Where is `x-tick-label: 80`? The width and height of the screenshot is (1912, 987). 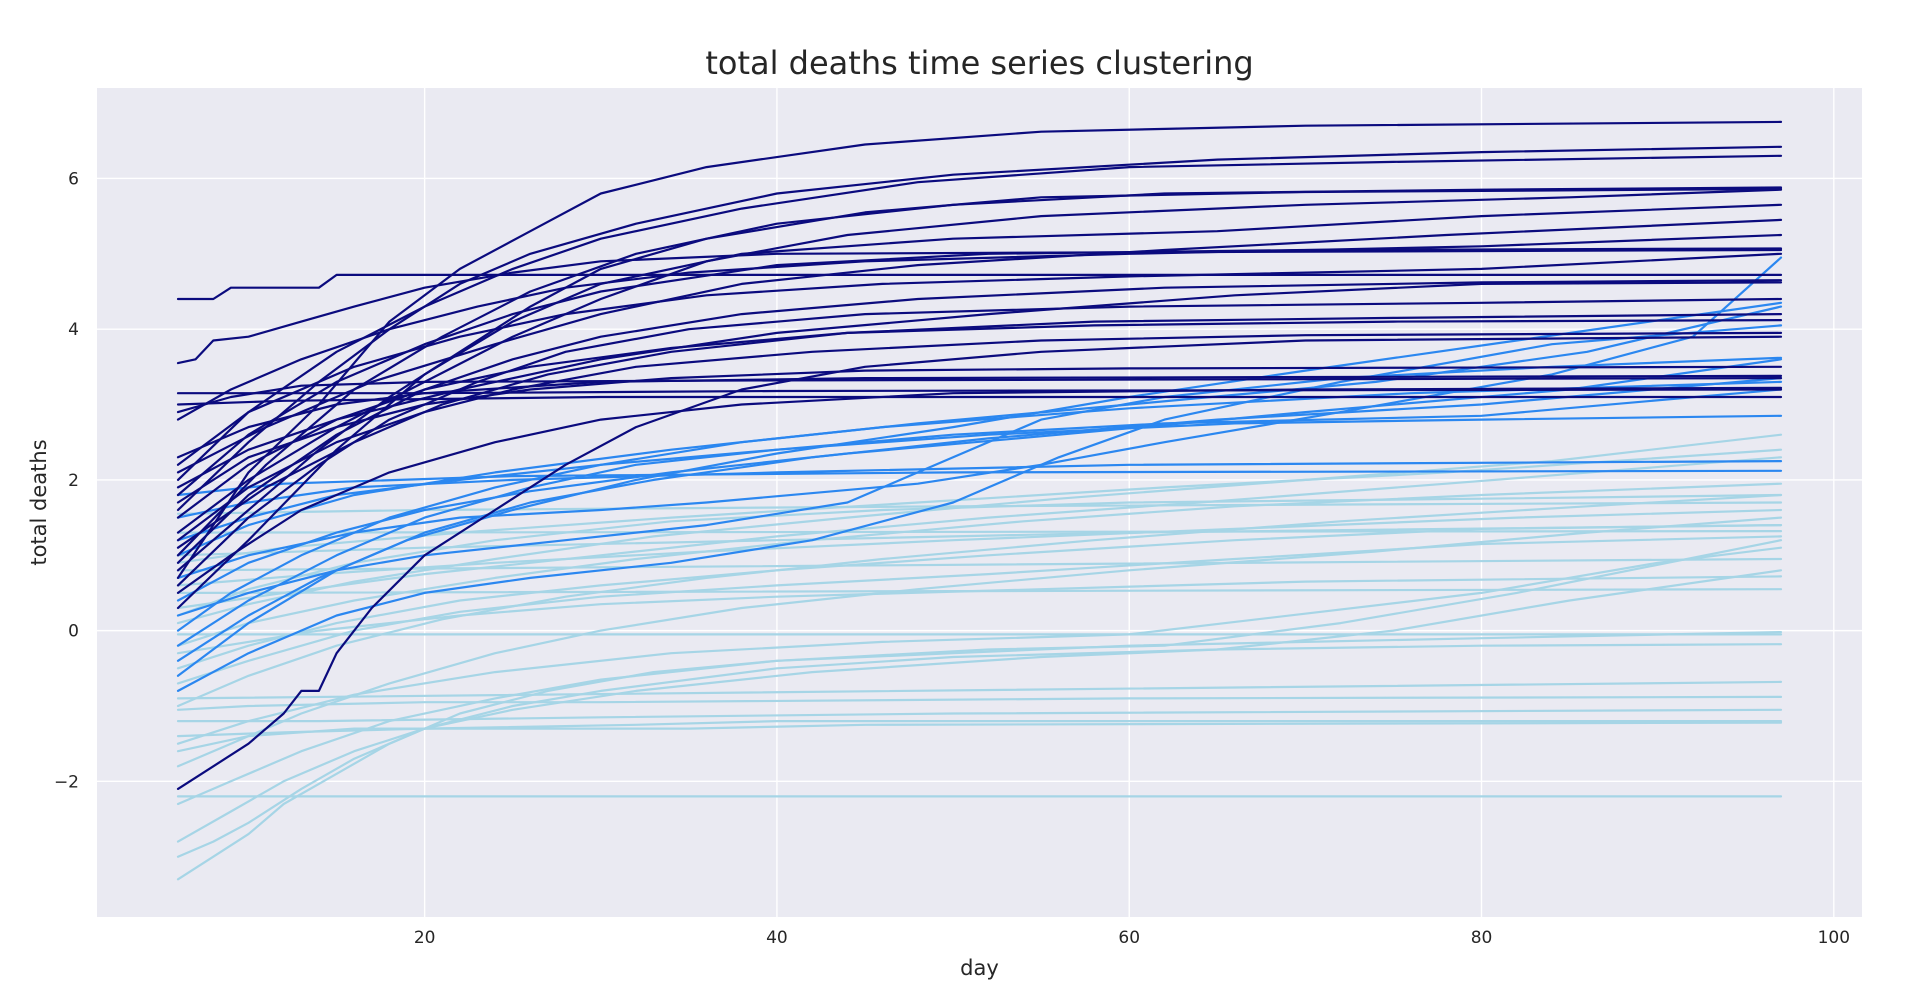
x-tick-label: 80 is located at coordinates (1482, 938).